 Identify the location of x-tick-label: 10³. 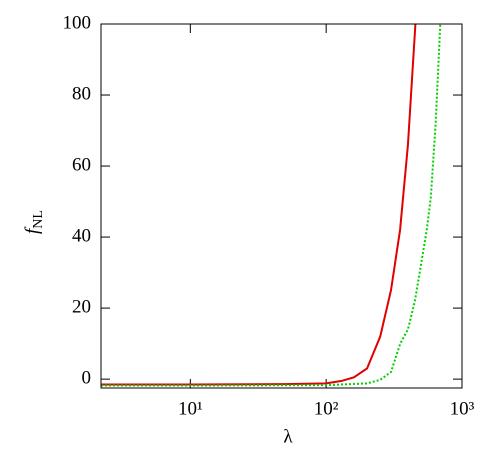
(462, 408).